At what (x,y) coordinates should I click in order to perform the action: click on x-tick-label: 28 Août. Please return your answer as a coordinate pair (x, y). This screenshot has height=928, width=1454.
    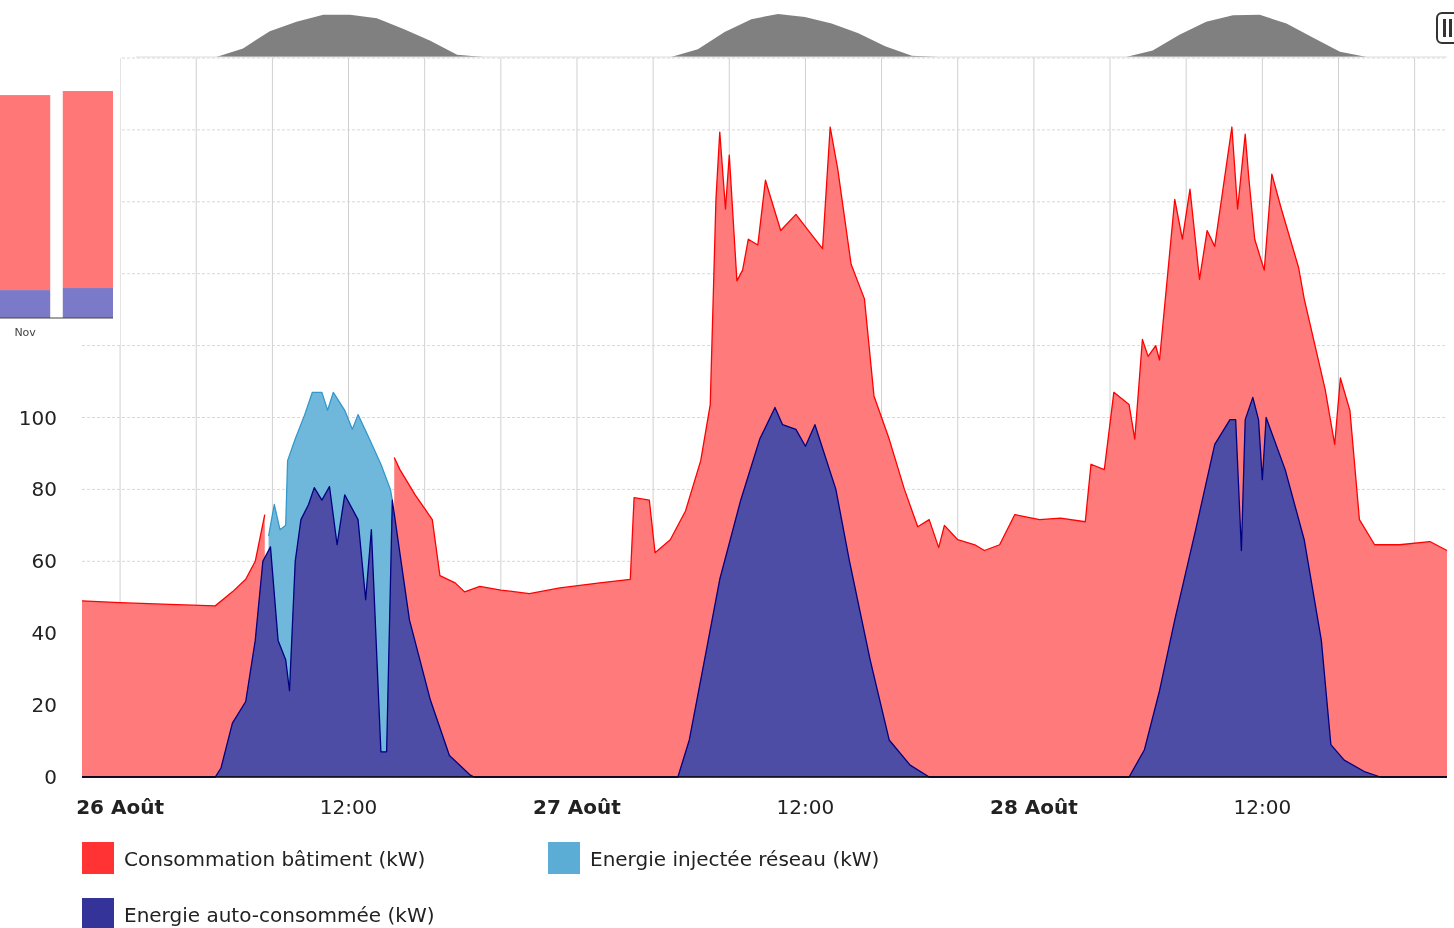
    Looking at the image, I should click on (1034, 807).